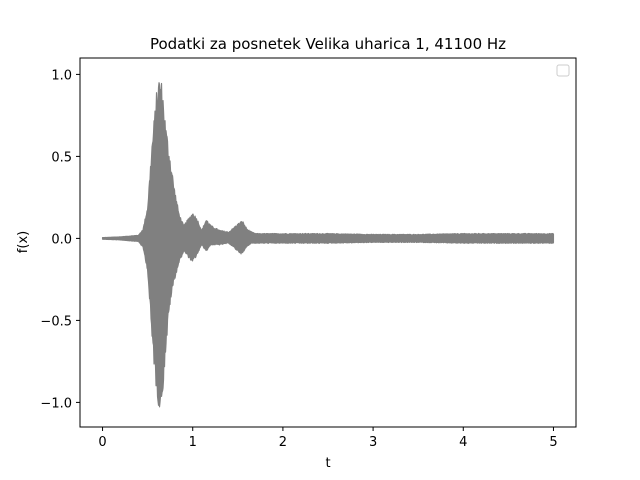 The height and width of the screenshot is (480, 640). Describe the element at coordinates (563, 70) in the screenshot. I see `legend-box` at that location.